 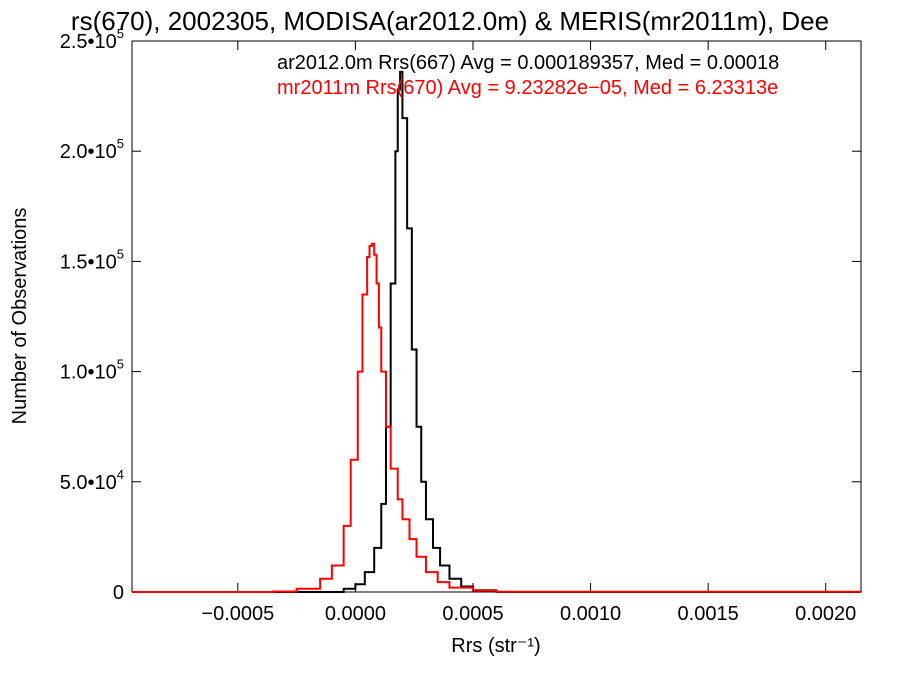 I want to click on x-axis-label: Rrs (str⁻¹), so click(x=495, y=646).